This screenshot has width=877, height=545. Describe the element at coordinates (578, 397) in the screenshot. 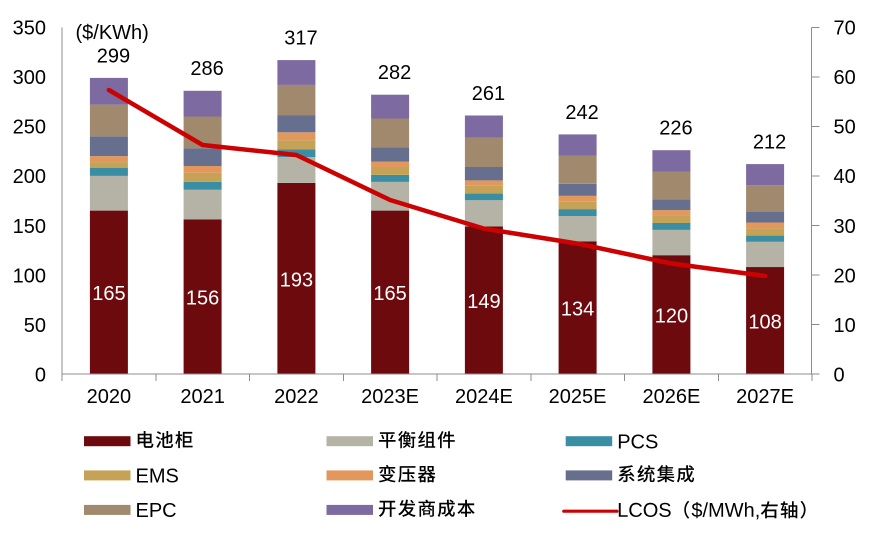

I see `svg-text: 2025E` at that location.